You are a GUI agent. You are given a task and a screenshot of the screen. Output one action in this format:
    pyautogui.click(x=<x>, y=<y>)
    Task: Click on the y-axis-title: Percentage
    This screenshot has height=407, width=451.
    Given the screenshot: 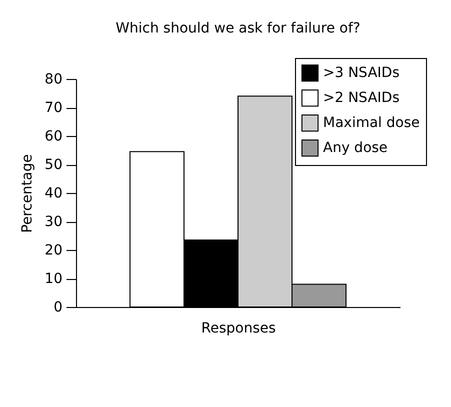 What is the action you would take?
    pyautogui.click(x=28, y=193)
    